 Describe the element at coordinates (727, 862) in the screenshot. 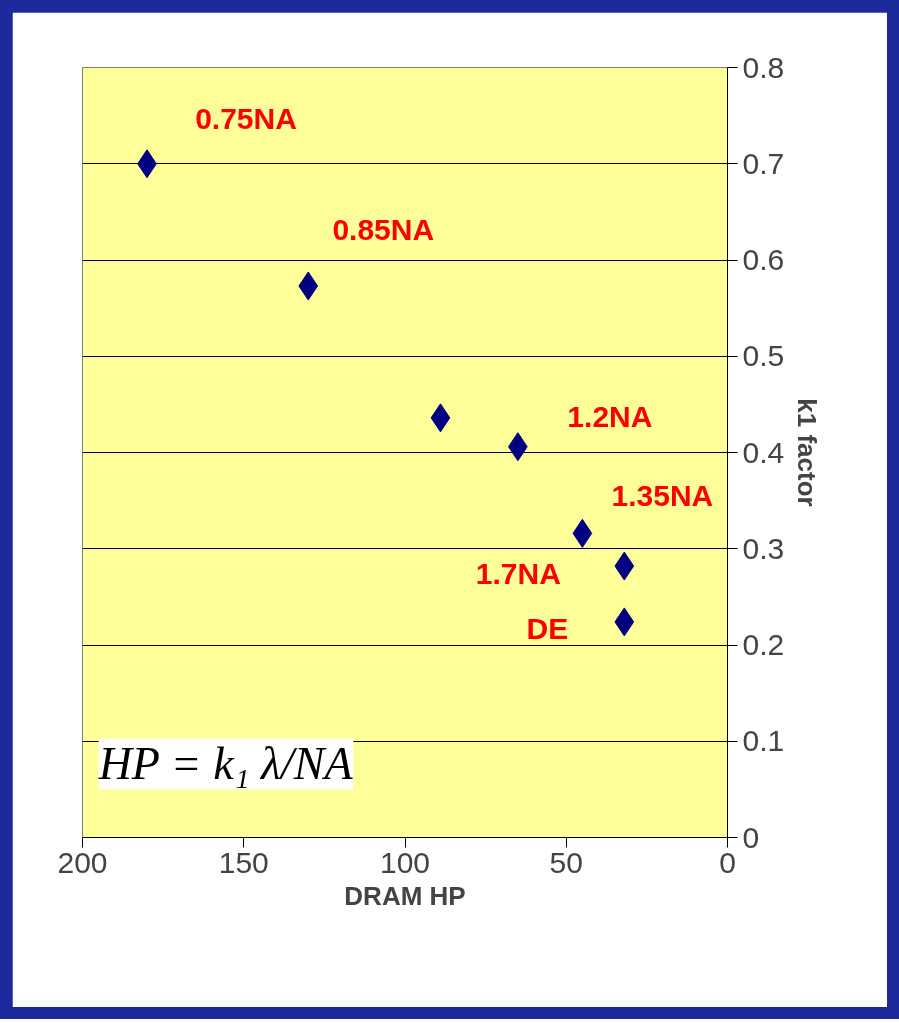

I see `x-tick-label: 0` at that location.